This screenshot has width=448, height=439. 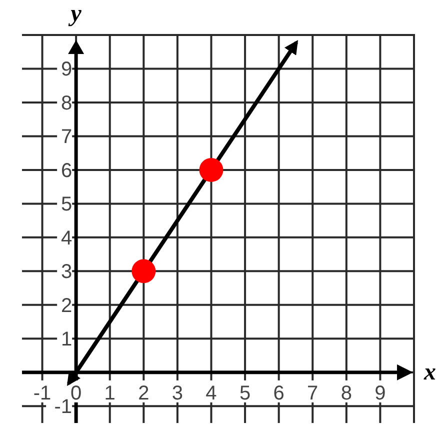 What do you see at coordinates (110, 393) in the screenshot?
I see `x-tick-label: 1` at bounding box center [110, 393].